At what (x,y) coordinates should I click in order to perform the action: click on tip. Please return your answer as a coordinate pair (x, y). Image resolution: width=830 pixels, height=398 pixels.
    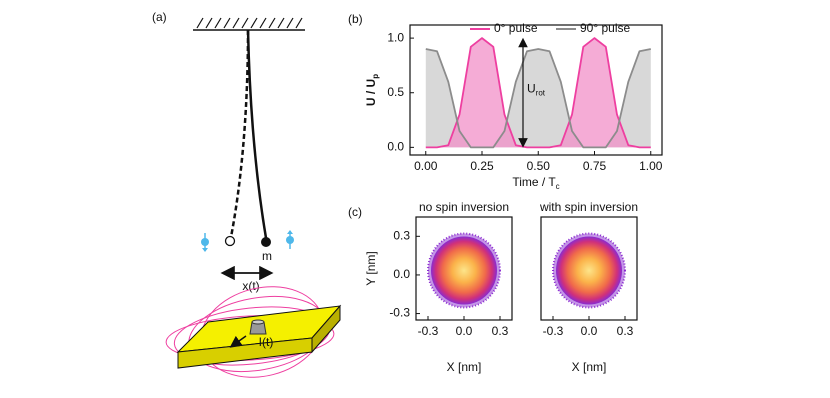
    Looking at the image, I should click on (258, 327).